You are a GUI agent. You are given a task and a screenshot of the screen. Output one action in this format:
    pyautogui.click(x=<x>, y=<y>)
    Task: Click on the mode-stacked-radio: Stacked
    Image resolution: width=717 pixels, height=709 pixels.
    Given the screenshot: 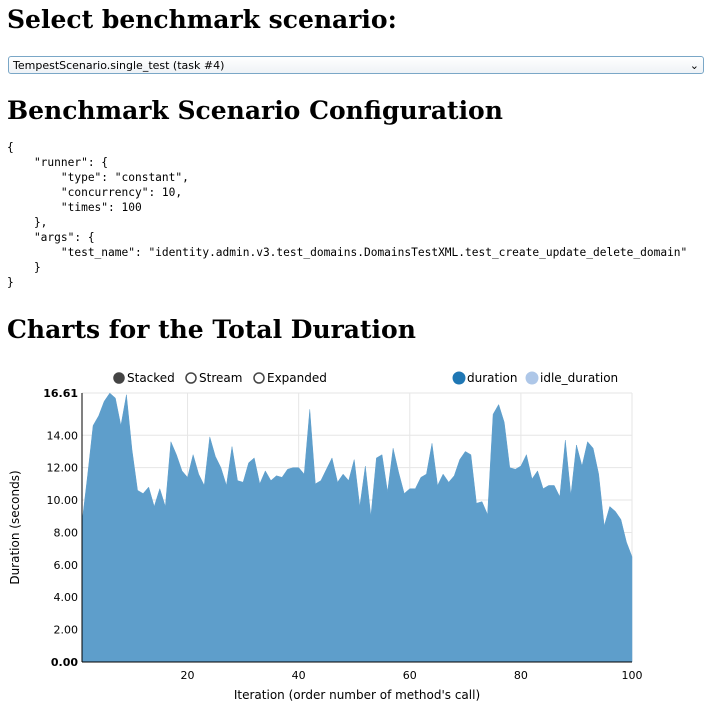 What is the action you would take?
    pyautogui.click(x=144, y=378)
    